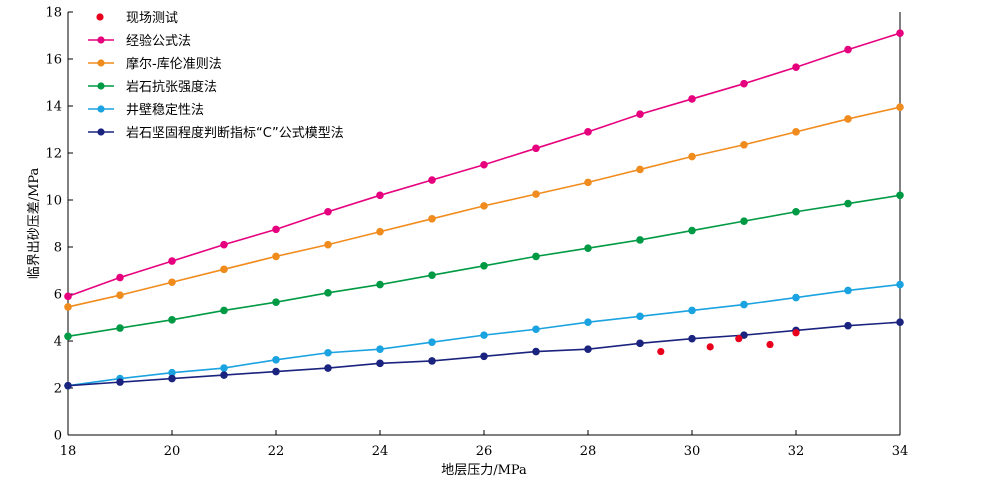 The image size is (1000, 482). What do you see at coordinates (58, 436) in the screenshot?
I see `y-tick-label: 0` at bounding box center [58, 436].